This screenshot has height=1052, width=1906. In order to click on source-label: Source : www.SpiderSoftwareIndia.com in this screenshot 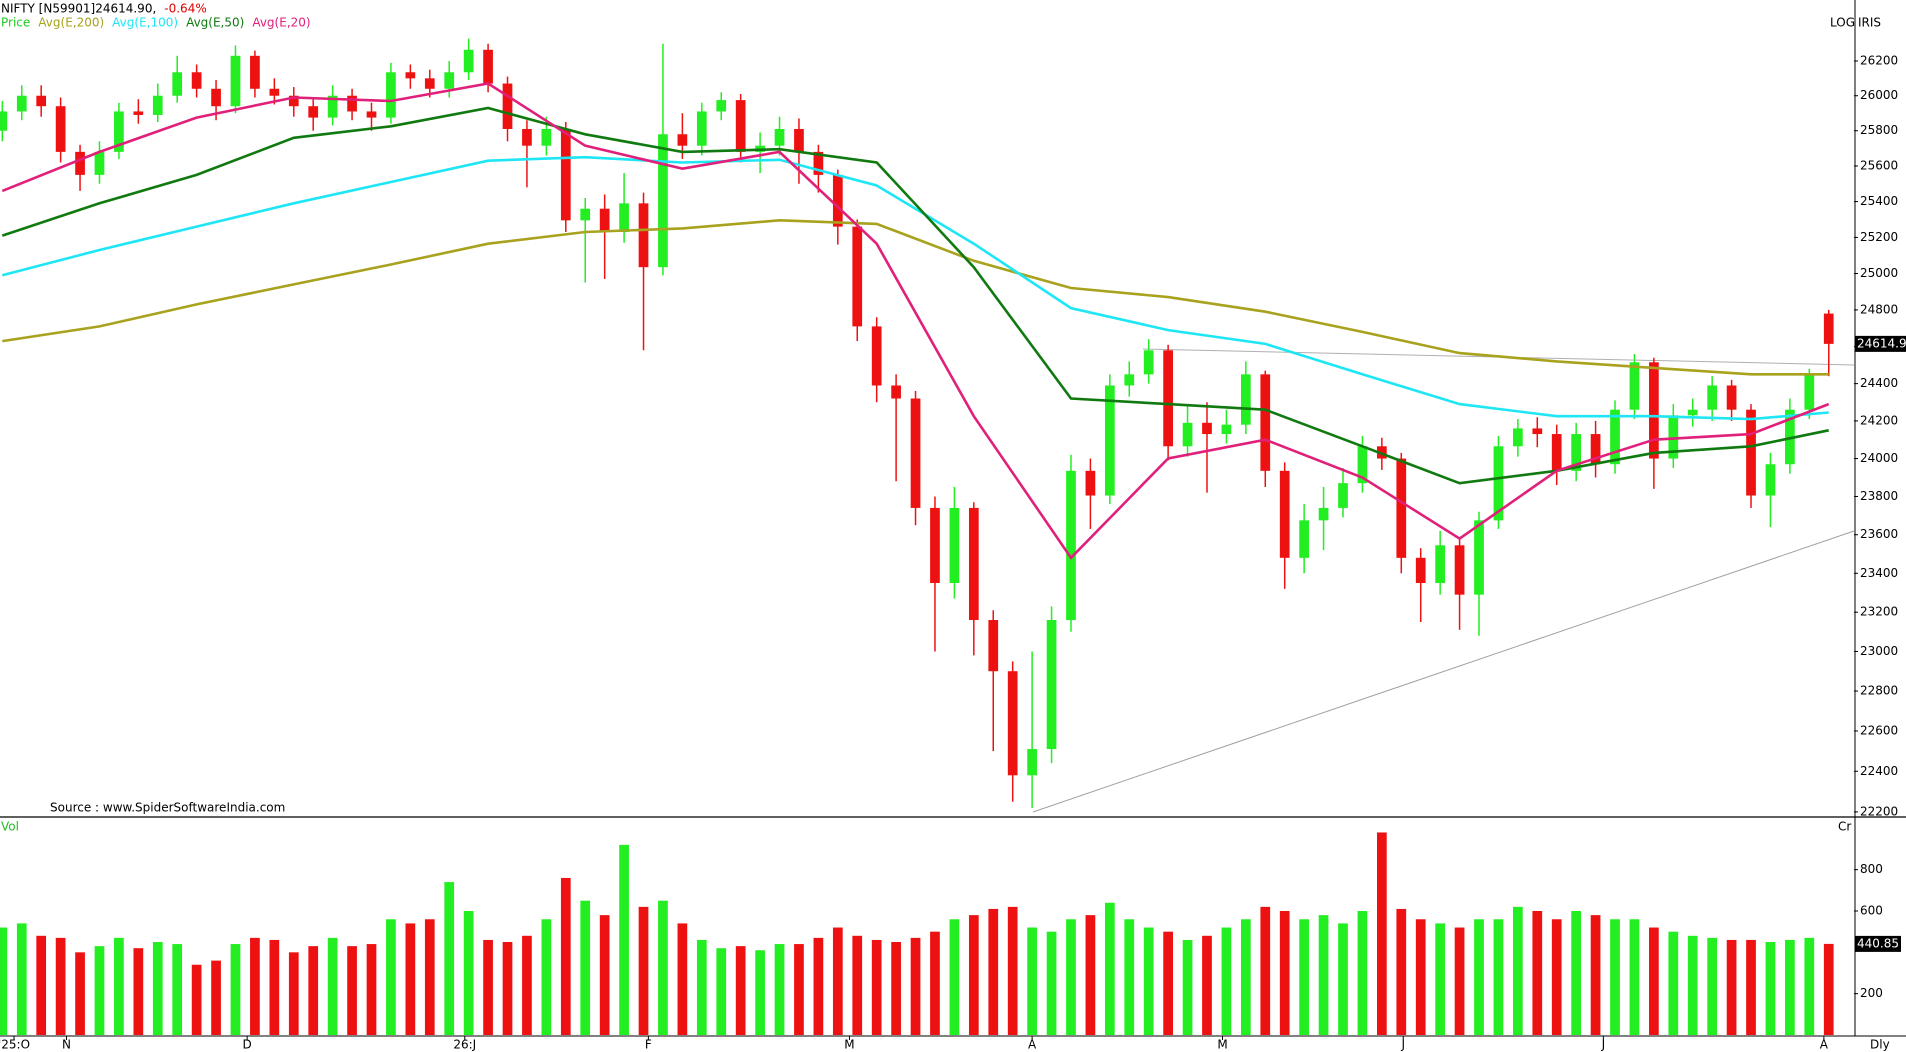, I will do `click(167, 808)`.